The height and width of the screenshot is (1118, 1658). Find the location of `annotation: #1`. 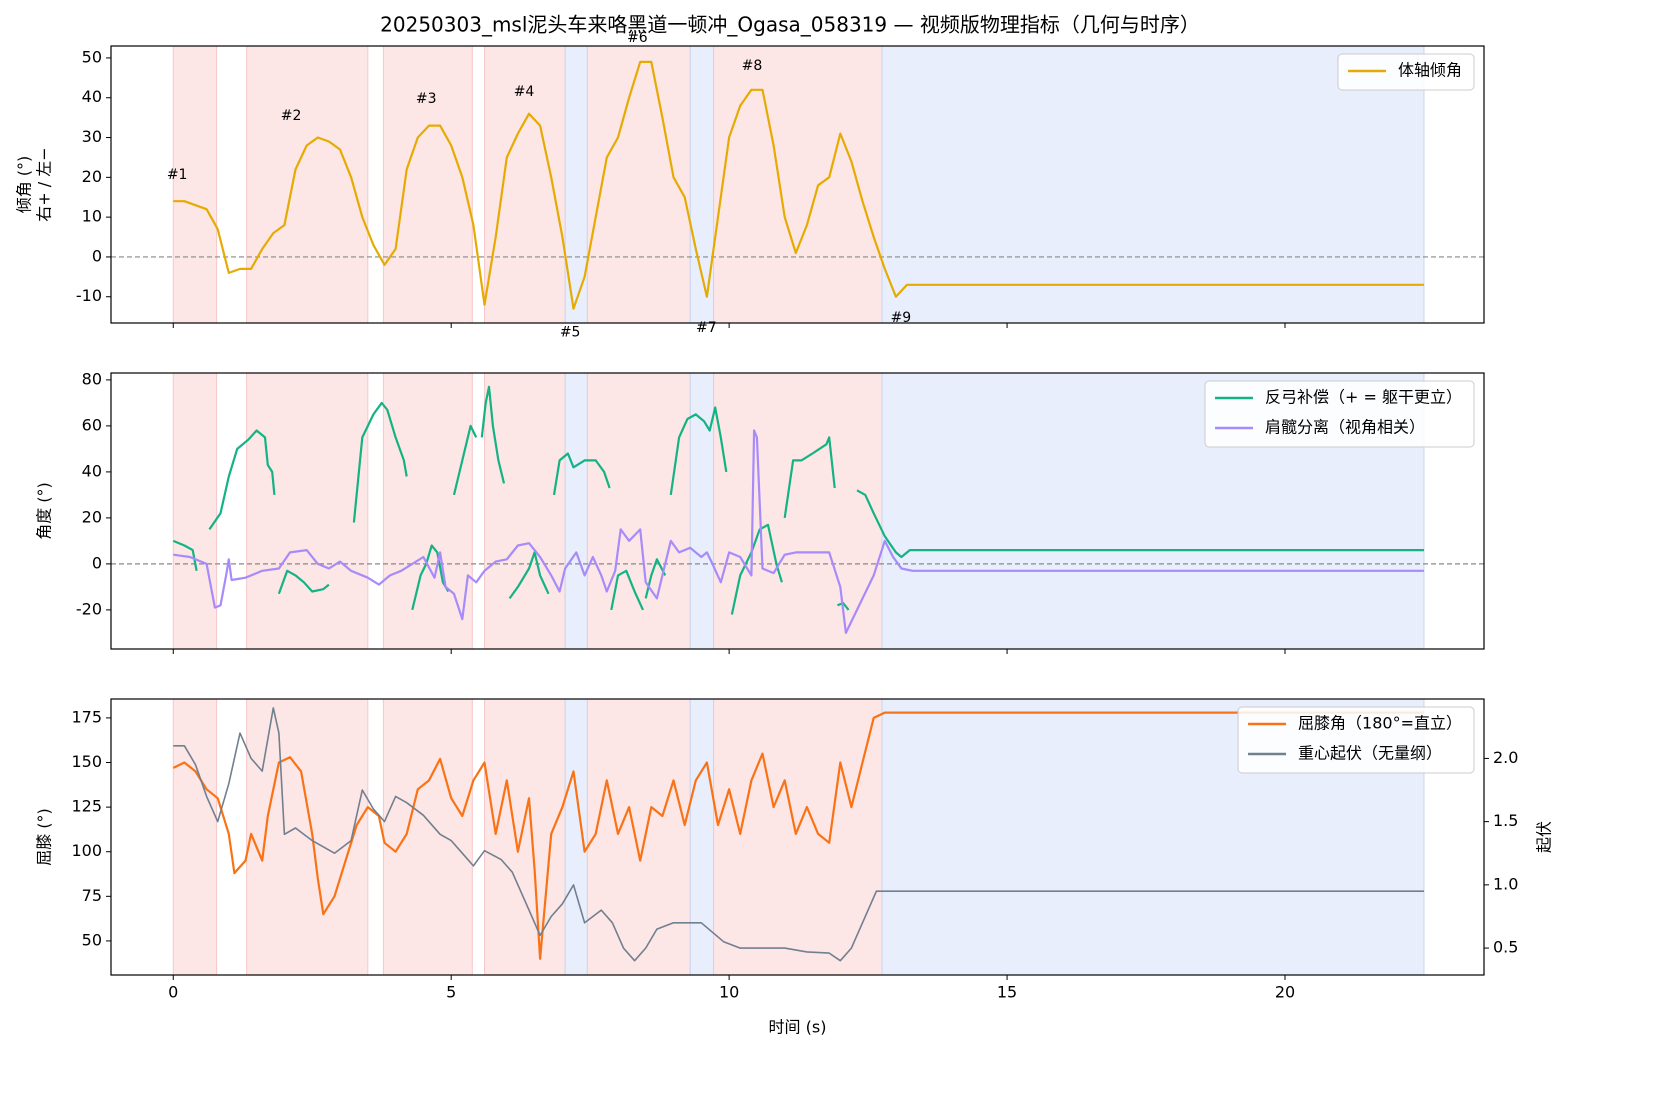

annotation: #1 is located at coordinates (177, 175).